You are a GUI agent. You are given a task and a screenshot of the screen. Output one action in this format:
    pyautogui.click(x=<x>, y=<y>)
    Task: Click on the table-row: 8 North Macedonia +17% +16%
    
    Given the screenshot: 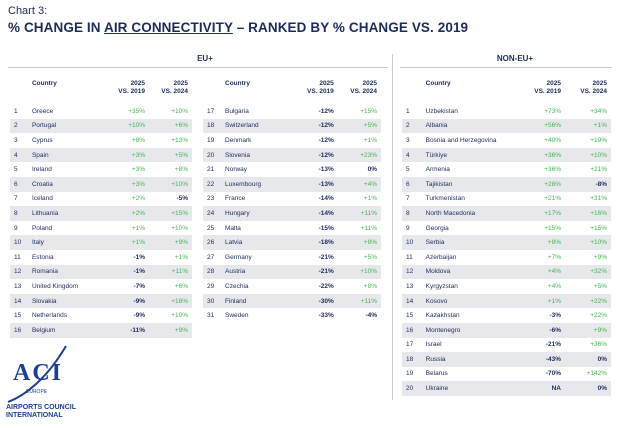 What is the action you would take?
    pyautogui.click(x=506, y=213)
    